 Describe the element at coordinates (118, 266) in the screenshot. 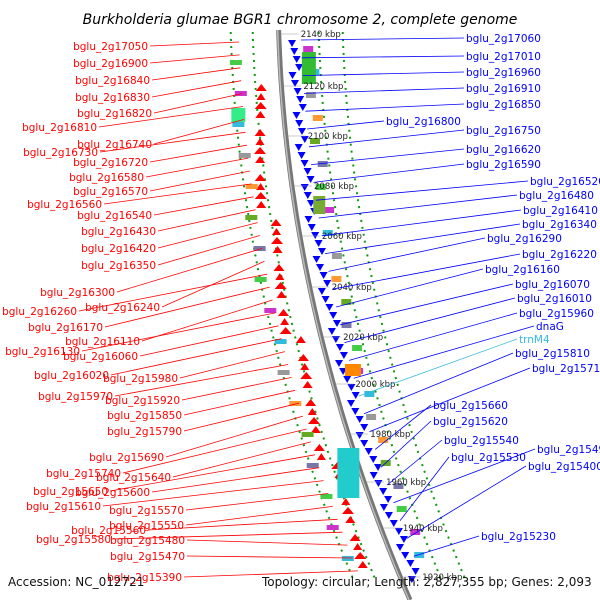

I see `gene-label-left: bglu_2g16350` at that location.